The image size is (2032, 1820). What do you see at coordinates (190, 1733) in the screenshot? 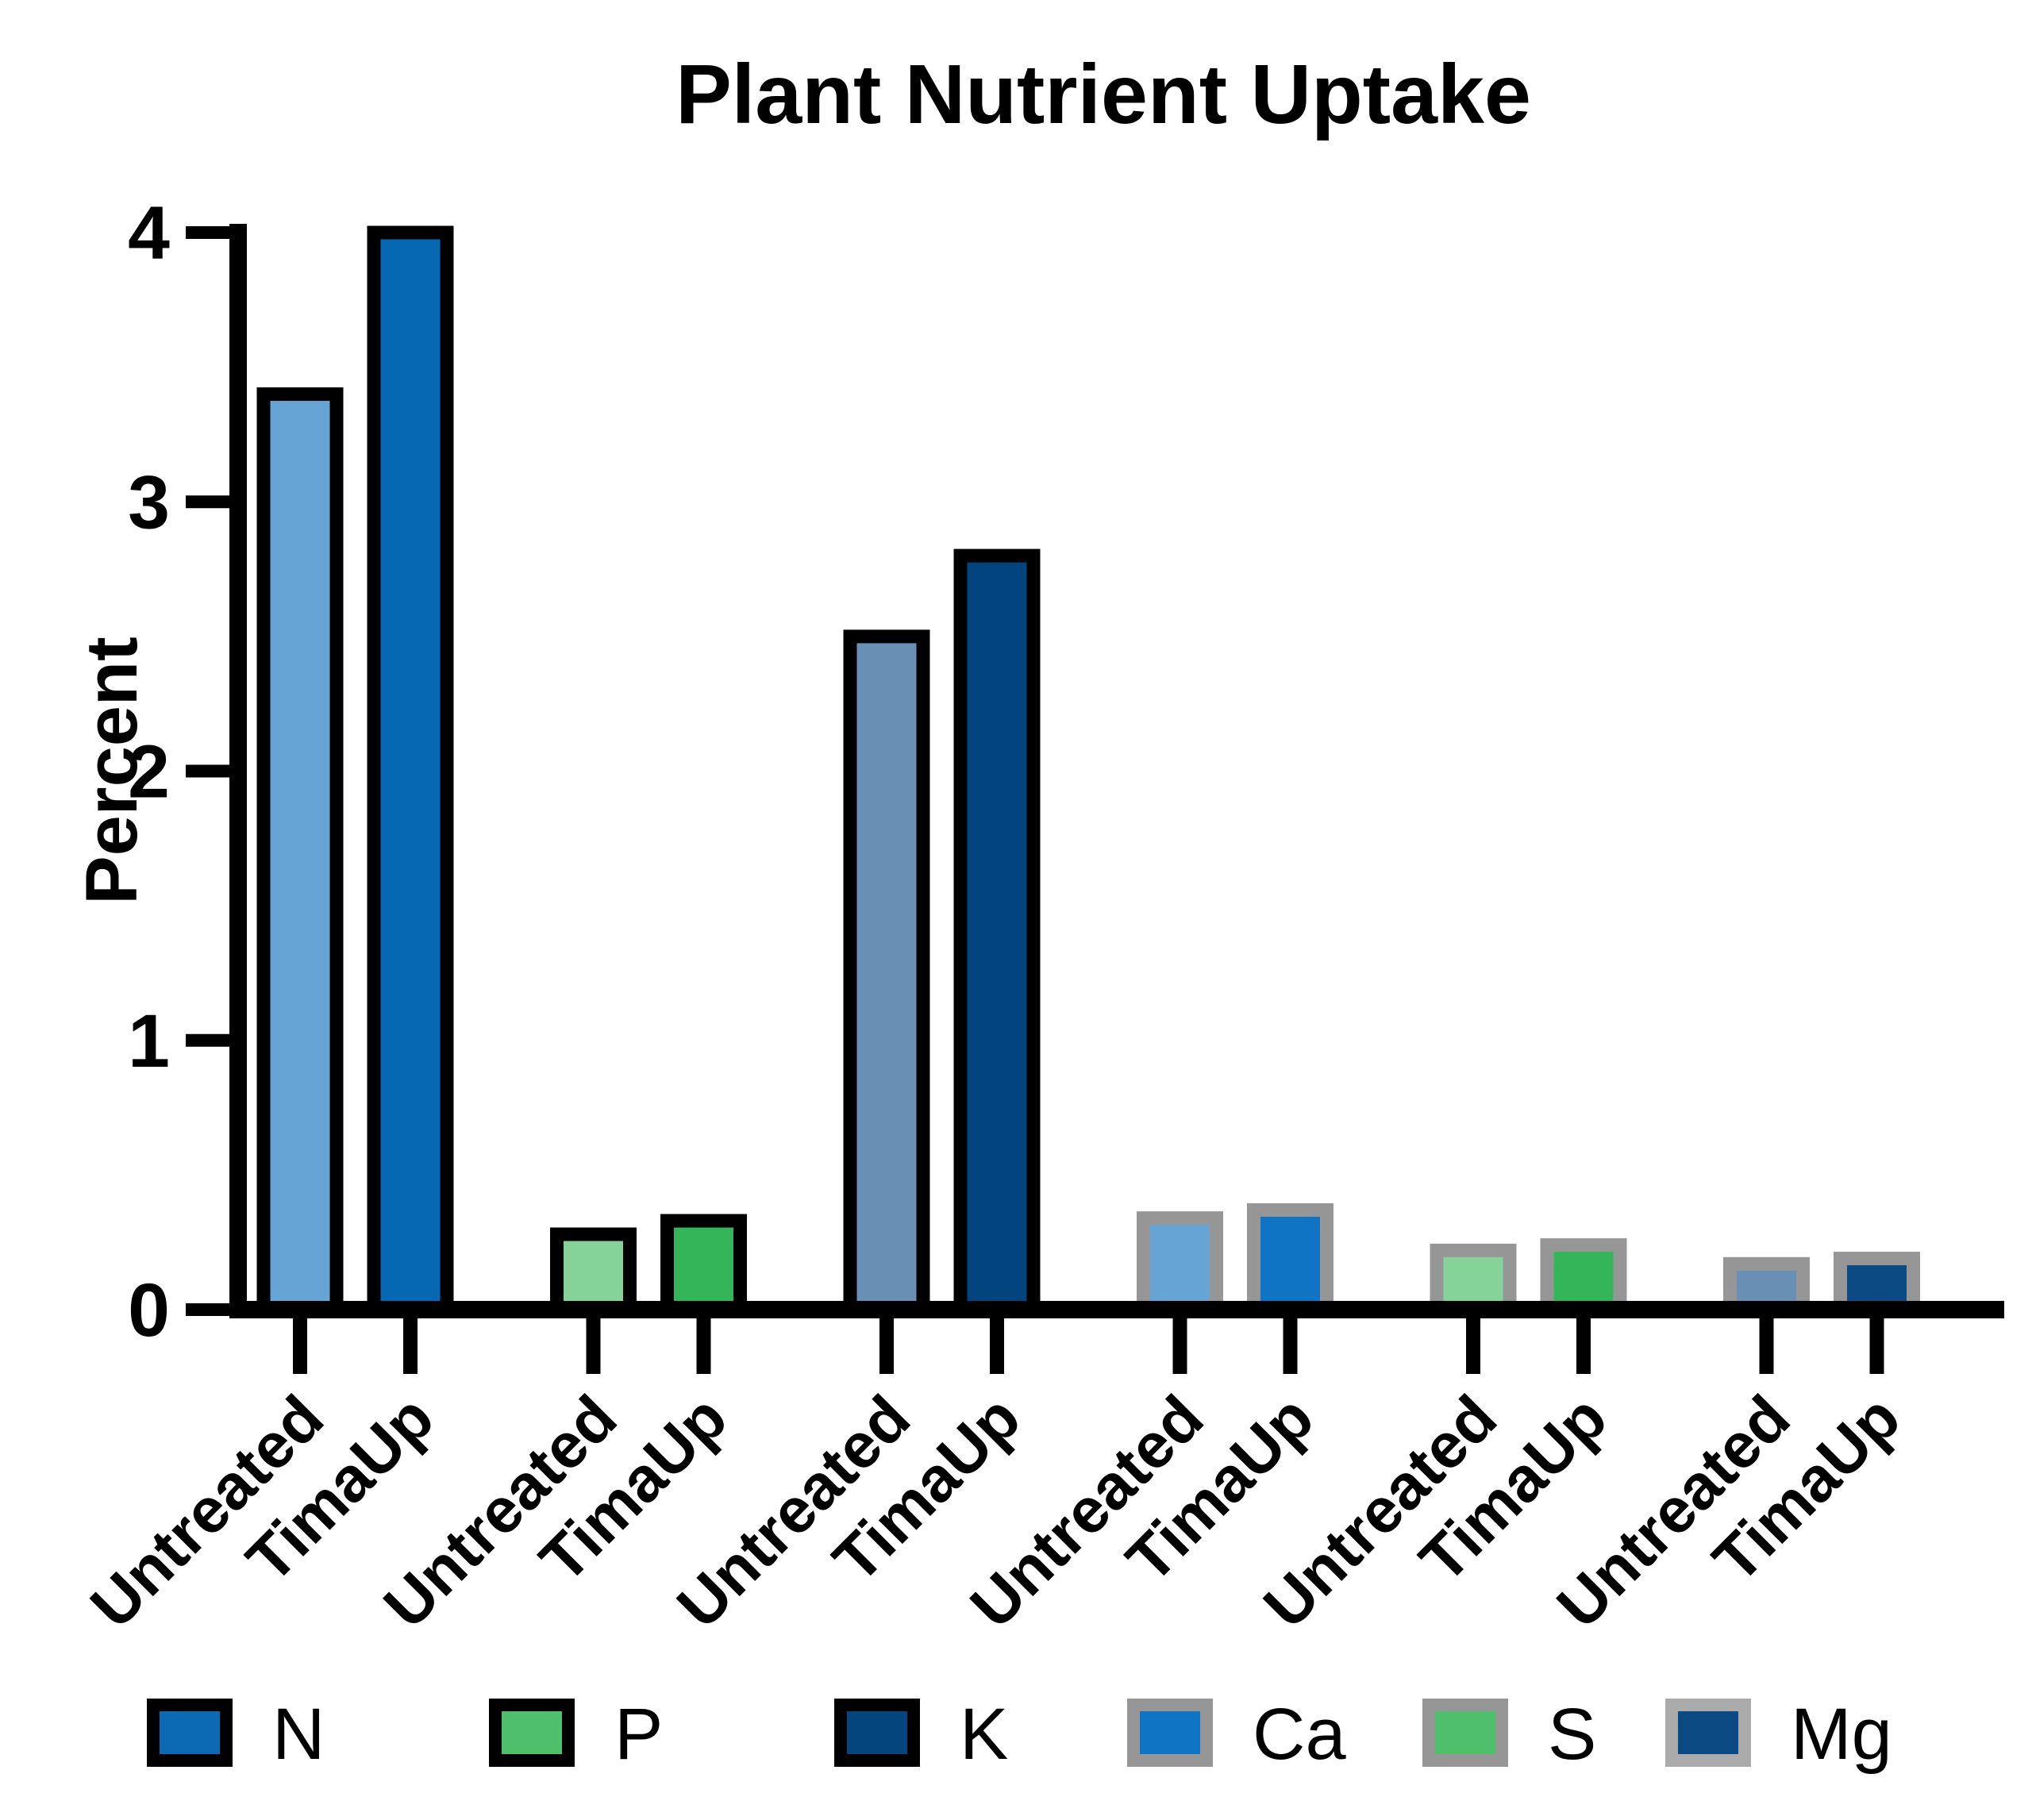
I see `legend-swatch-N` at bounding box center [190, 1733].